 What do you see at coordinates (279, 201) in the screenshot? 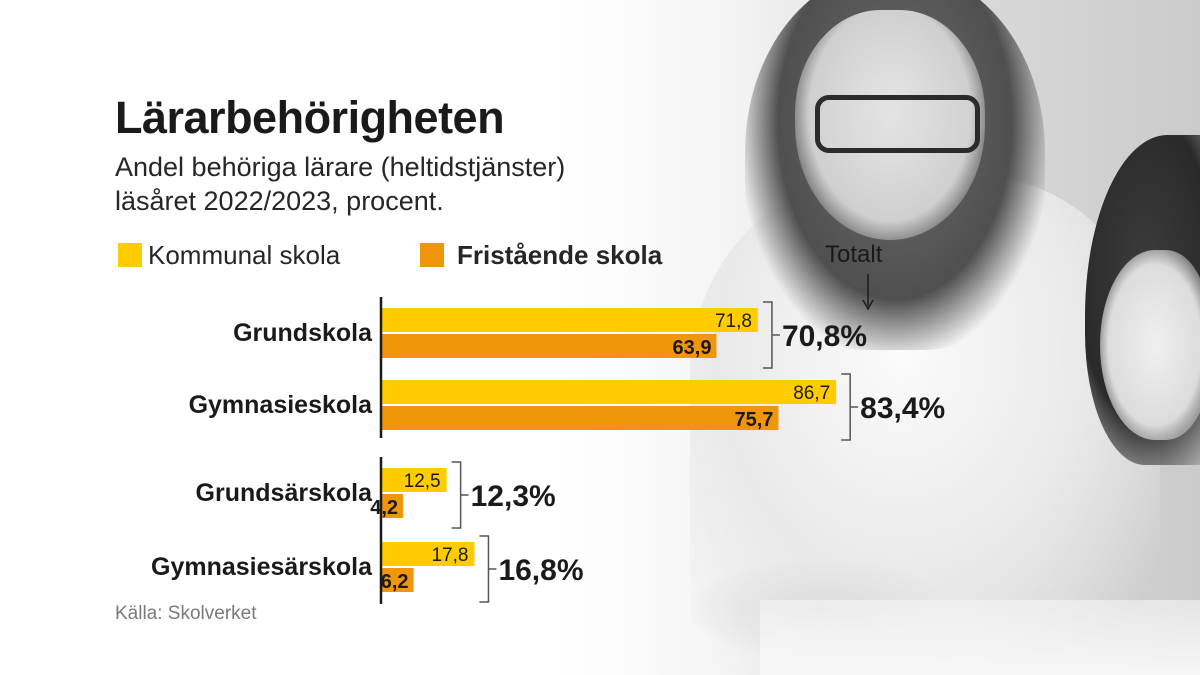
I see `subtitle-line-2: läsåret 2022/2023, procent.` at bounding box center [279, 201].